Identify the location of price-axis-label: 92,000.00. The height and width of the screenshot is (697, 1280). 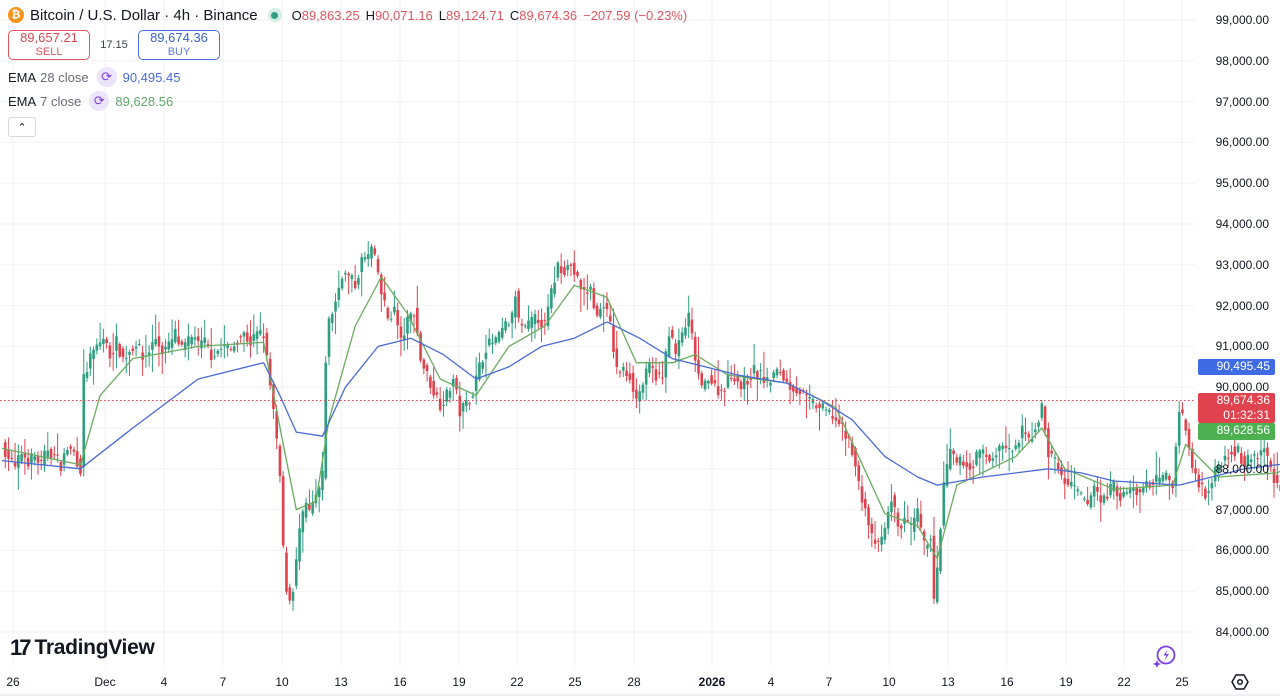
(1242, 305).